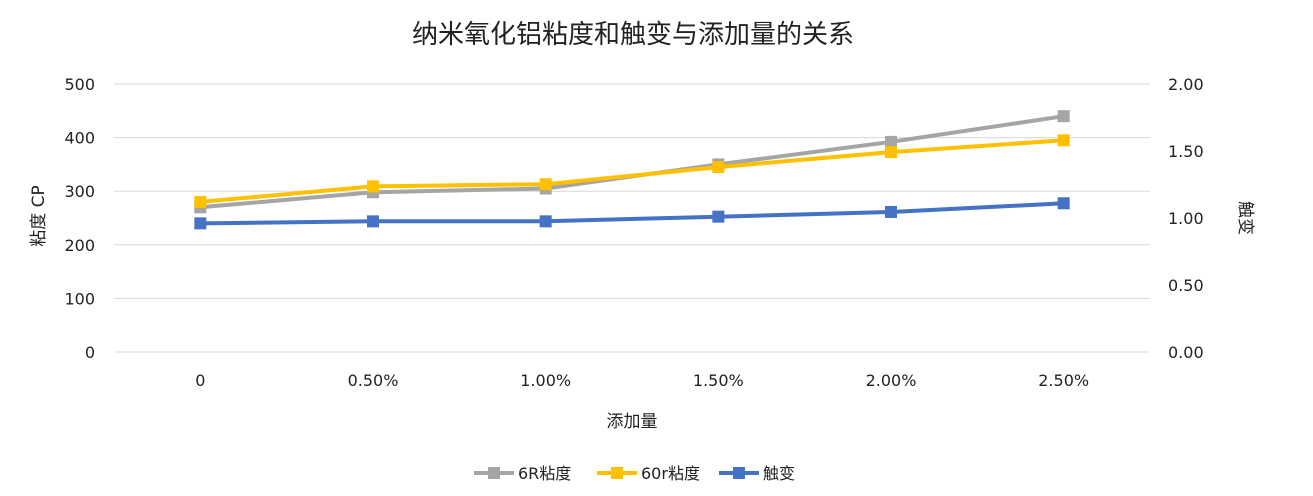 The image size is (1313, 496). Describe the element at coordinates (670, 473) in the screenshot. I see `legend-label: 60r粘度` at that location.